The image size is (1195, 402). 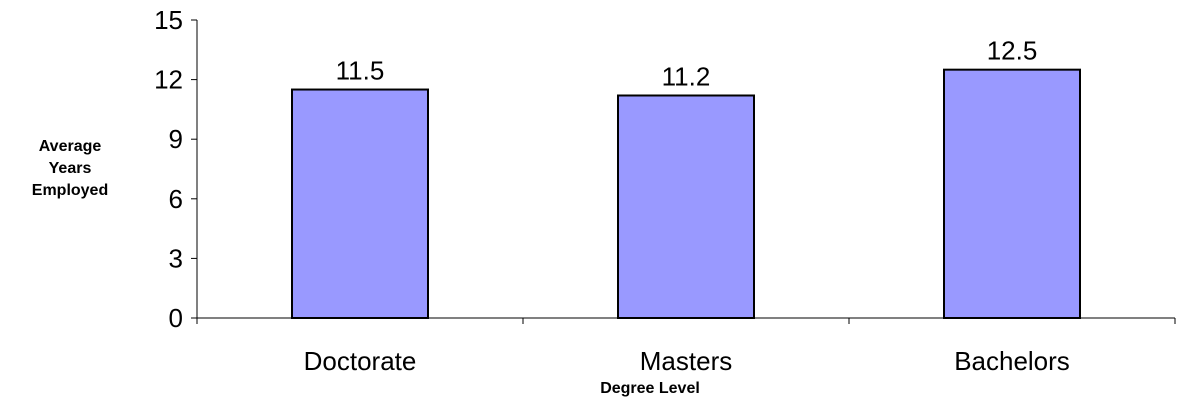 I want to click on y-axis-label-line-3: Employed, so click(x=70, y=190).